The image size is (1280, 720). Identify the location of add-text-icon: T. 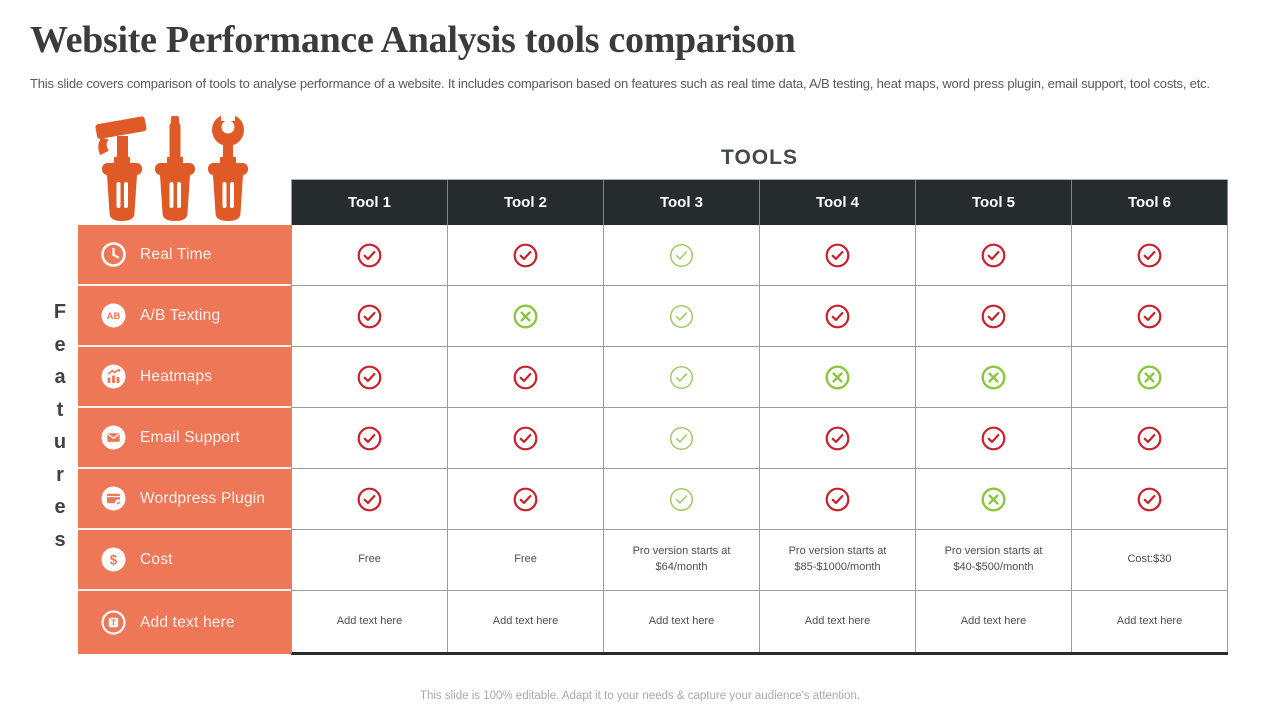
(113, 622).